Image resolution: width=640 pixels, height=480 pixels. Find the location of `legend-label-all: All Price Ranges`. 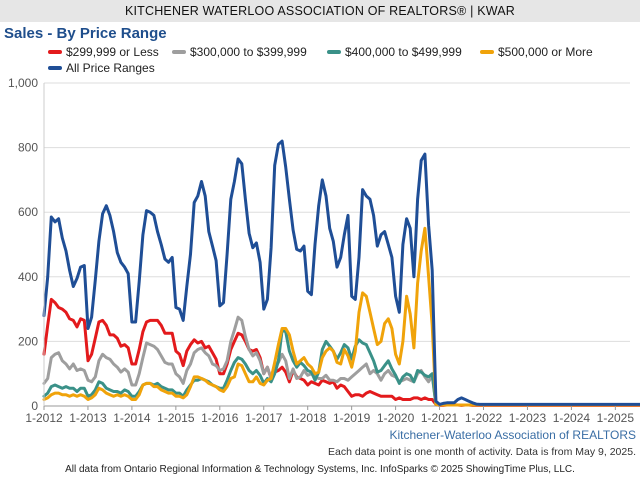

legend-label-all: All Price Ranges is located at coordinates (110, 68).